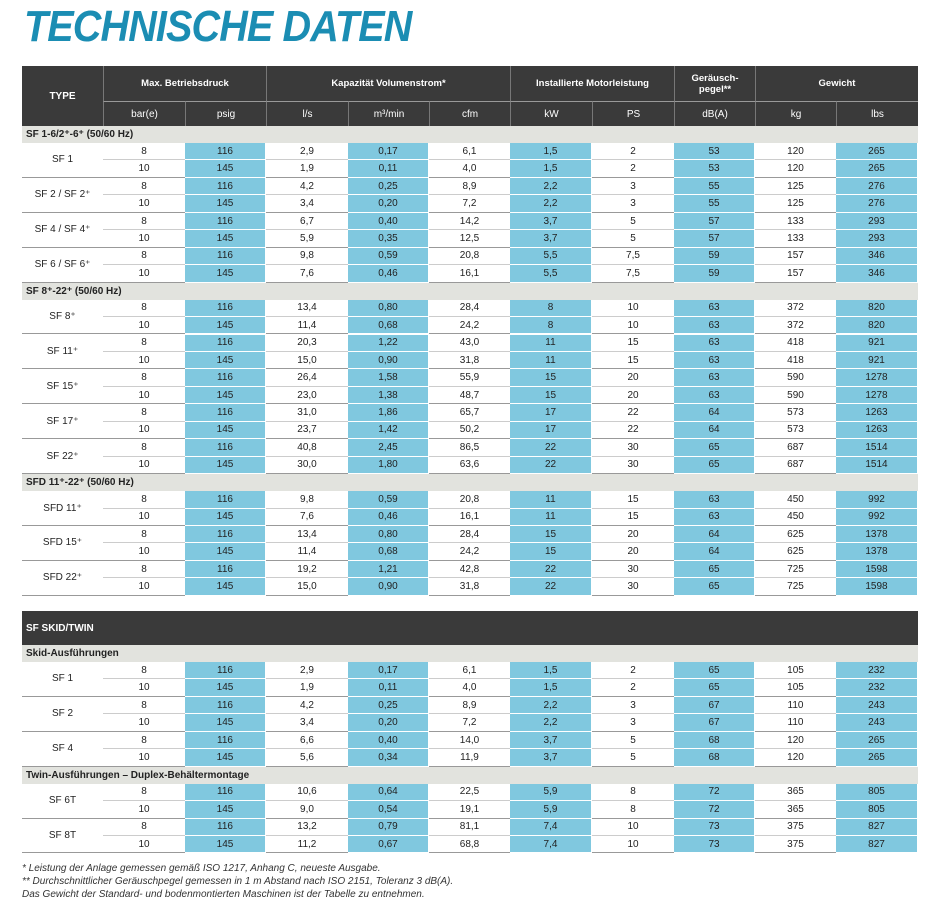  What do you see at coordinates (388, 83) in the screenshot?
I see `header-cell: Kapazität Volumenstrom*` at bounding box center [388, 83].